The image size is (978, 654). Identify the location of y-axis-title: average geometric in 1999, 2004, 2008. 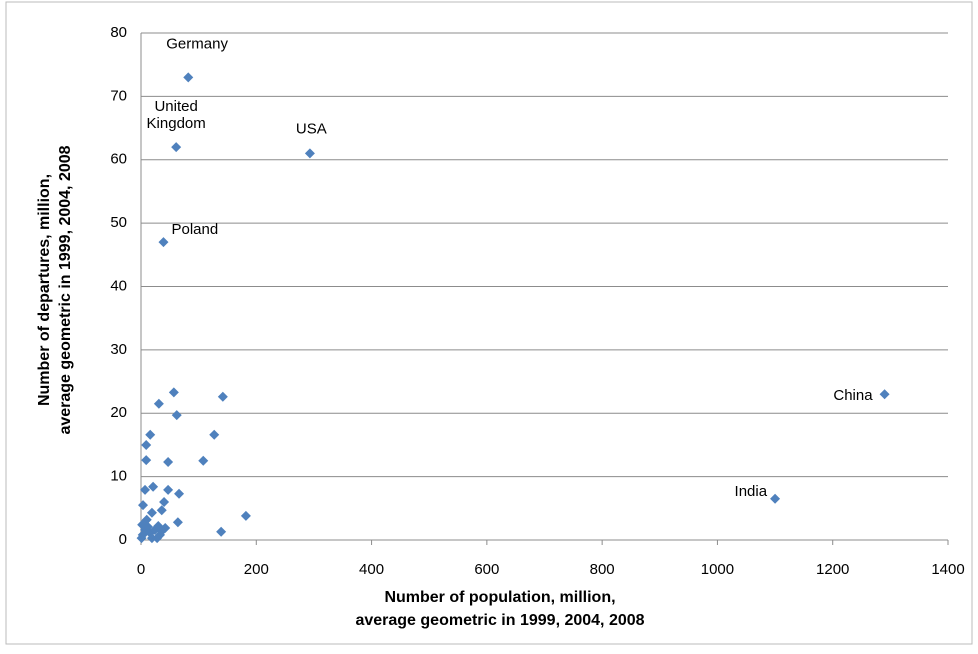
(65, 289).